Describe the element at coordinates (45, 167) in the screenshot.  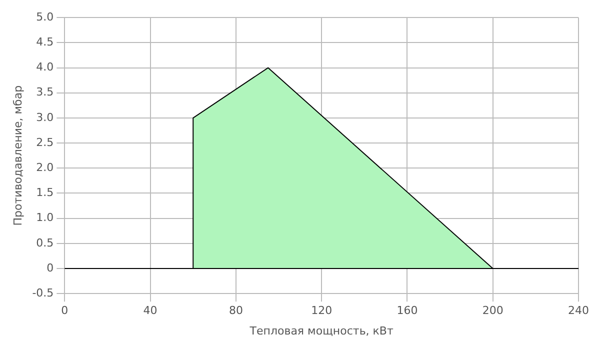
I see `y-tick-label: 2.0` at that location.